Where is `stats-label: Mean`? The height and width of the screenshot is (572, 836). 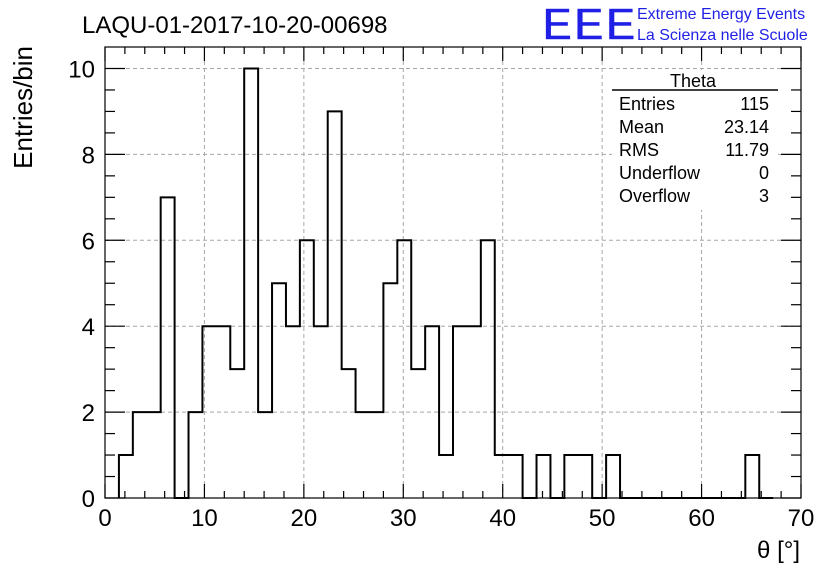
stats-label: Mean is located at coordinates (641, 127).